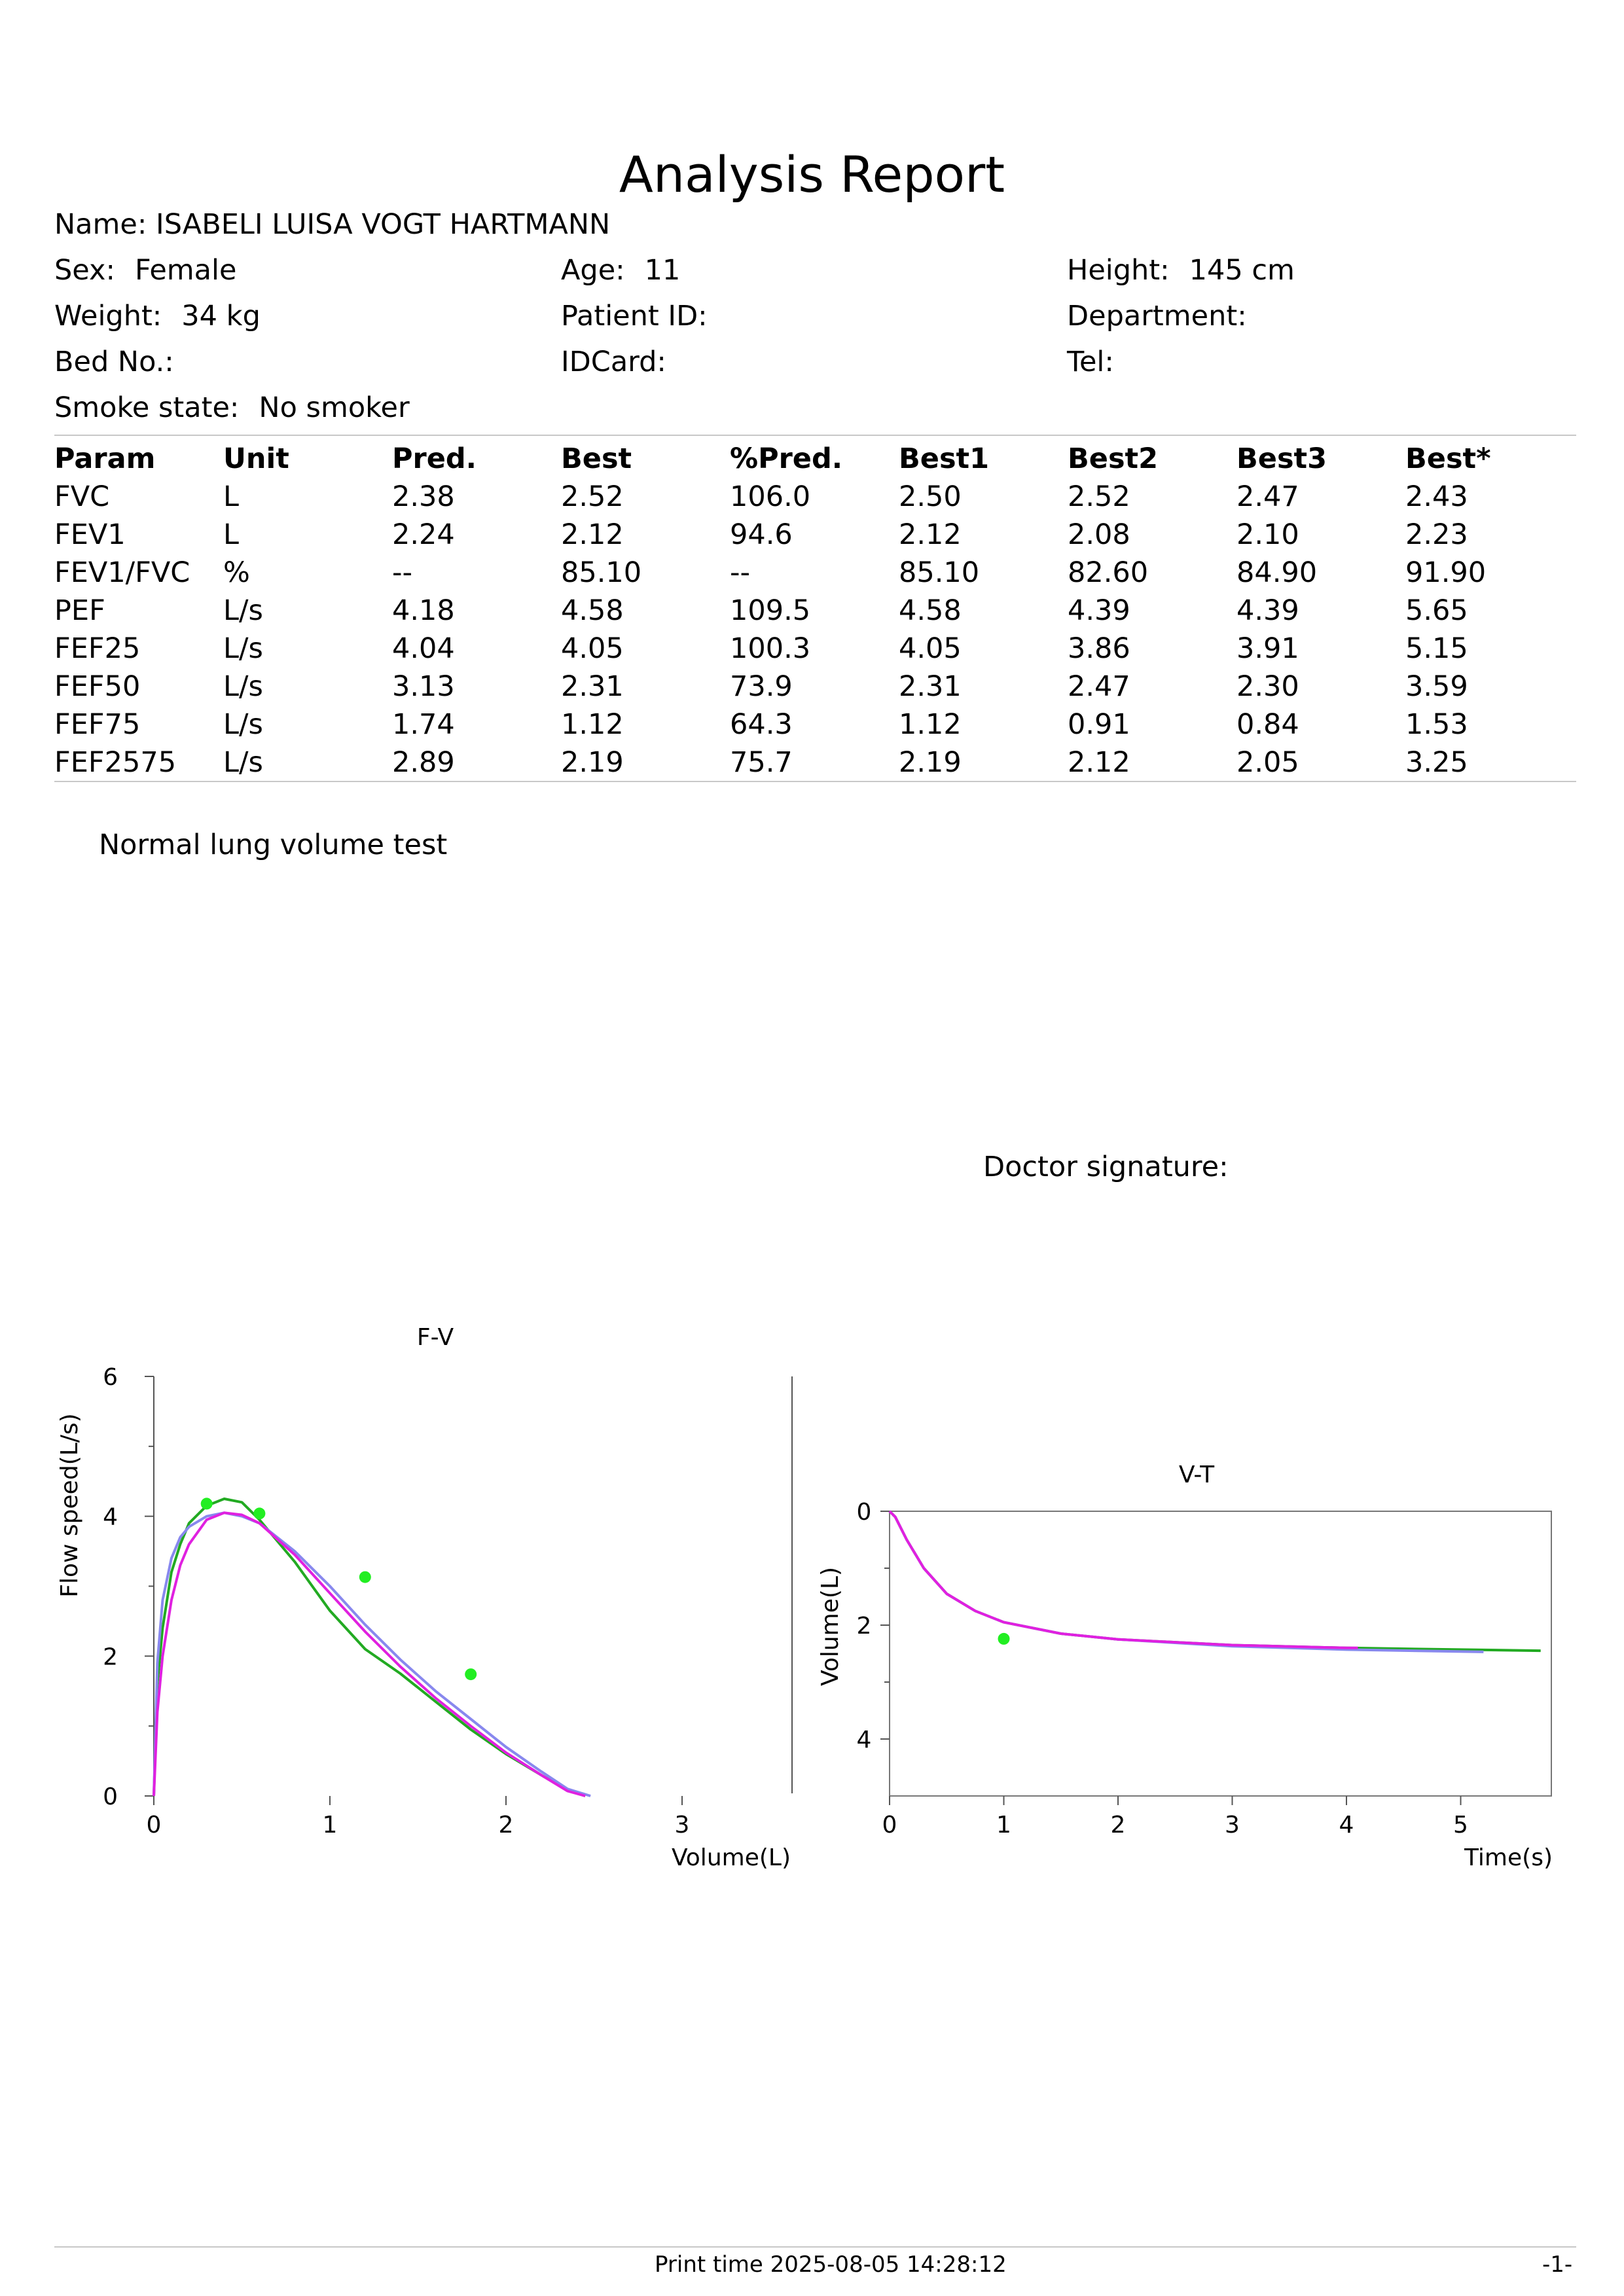 This screenshot has height=2296, width=1624. I want to click on table-cell: 0.91, so click(1099, 724).